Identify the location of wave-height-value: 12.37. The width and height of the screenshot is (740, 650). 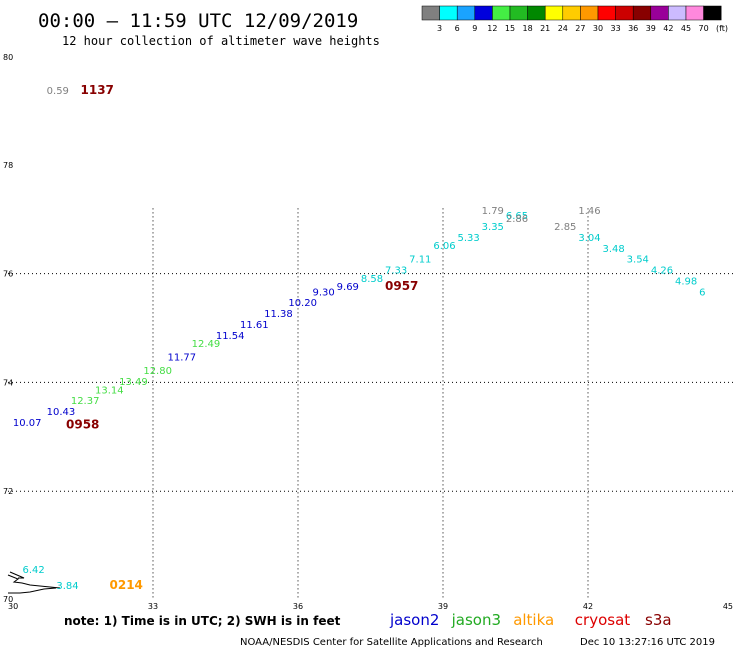
(85, 401).